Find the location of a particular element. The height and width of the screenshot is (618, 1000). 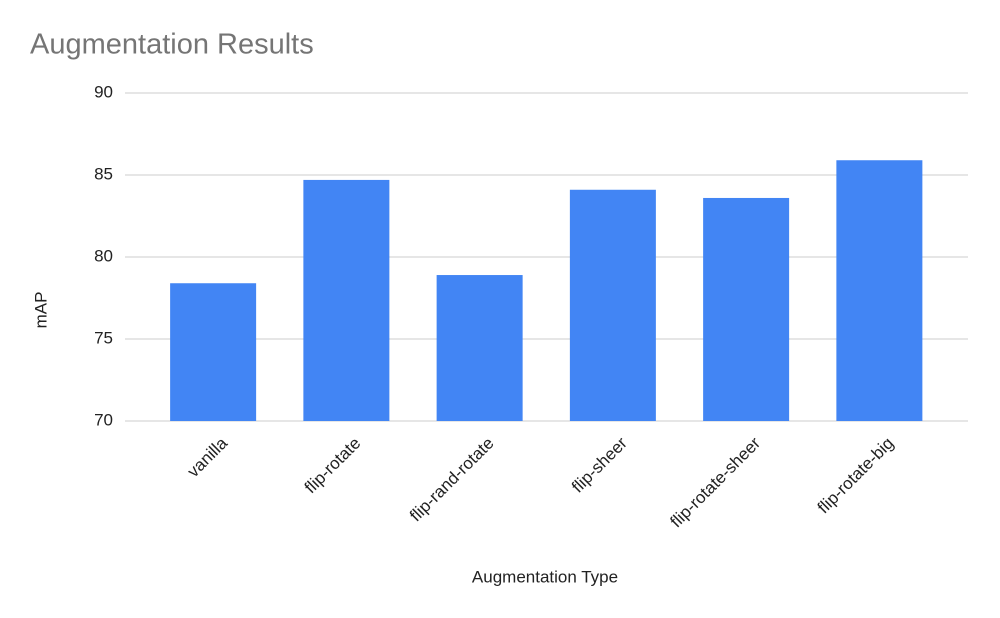

x-axis-label: Augmentation Type is located at coordinates (545, 576).